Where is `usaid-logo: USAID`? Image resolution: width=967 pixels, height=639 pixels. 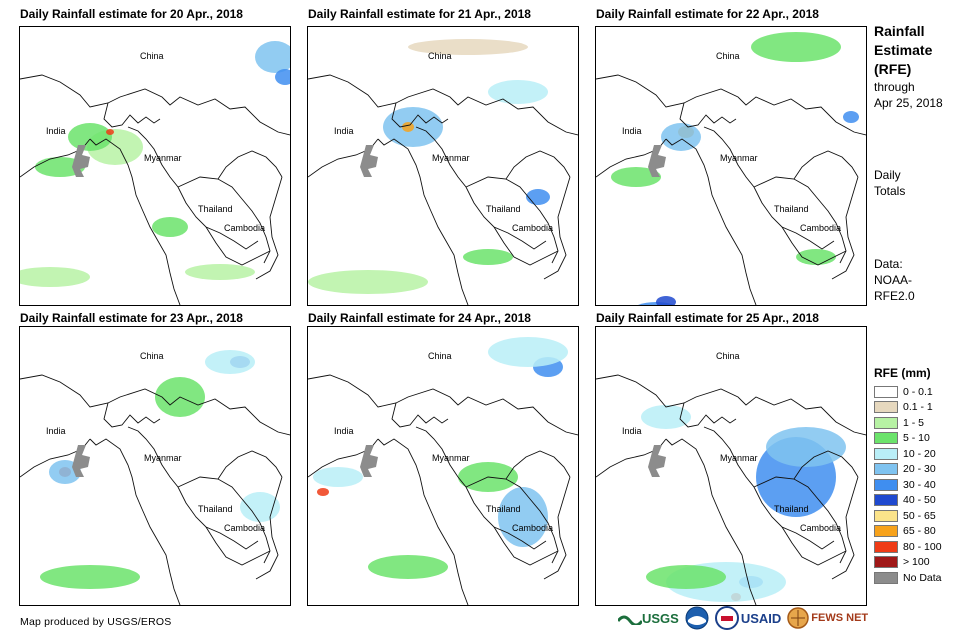 usaid-logo: USAID is located at coordinates (748, 618).